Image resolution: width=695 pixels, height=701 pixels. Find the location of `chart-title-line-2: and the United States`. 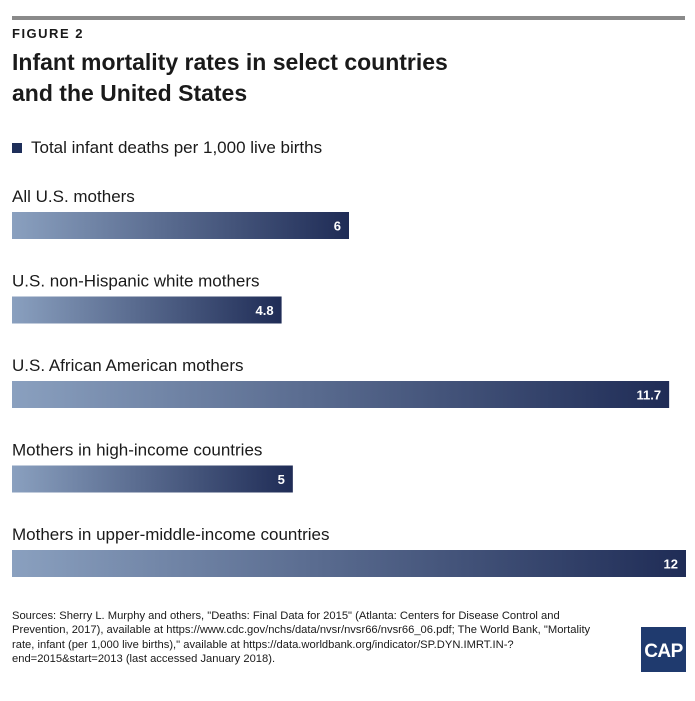

chart-title-line-2: and the United States is located at coordinates (130, 93).